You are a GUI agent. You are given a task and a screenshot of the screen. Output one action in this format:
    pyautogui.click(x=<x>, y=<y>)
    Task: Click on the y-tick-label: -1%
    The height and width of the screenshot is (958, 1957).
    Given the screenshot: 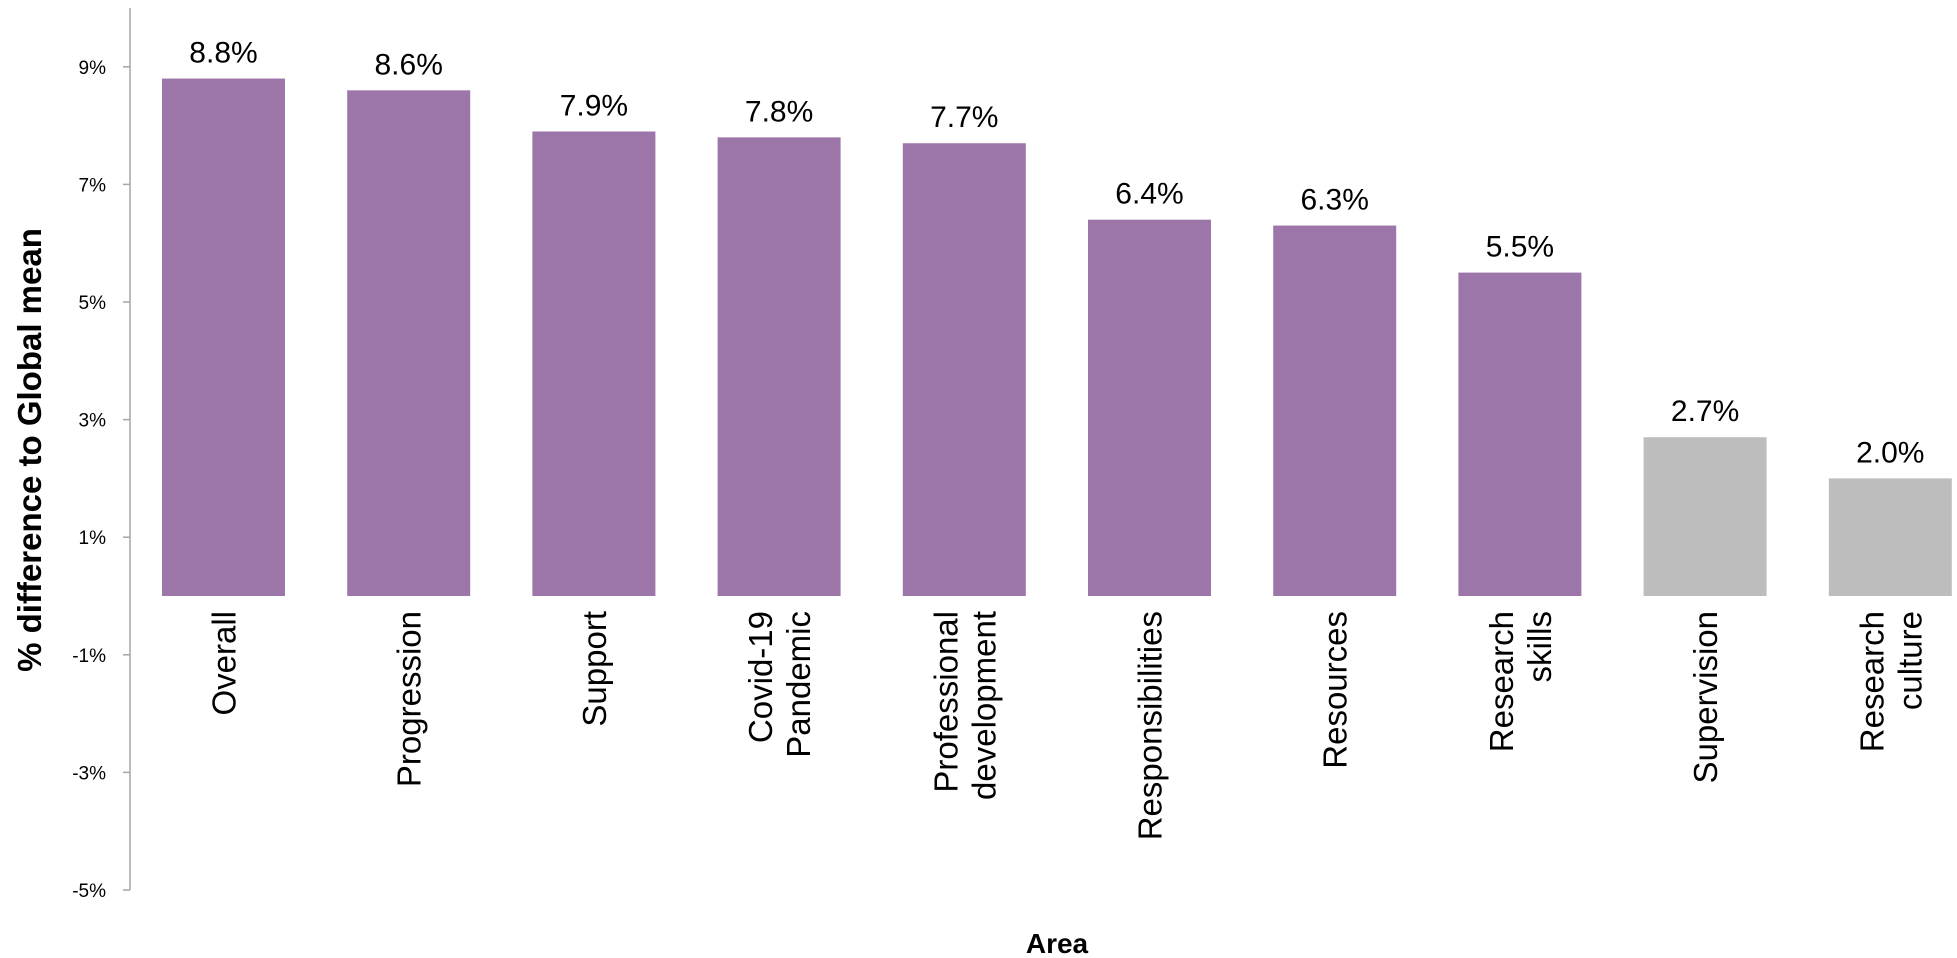 What is the action you would take?
    pyautogui.click(x=89, y=656)
    